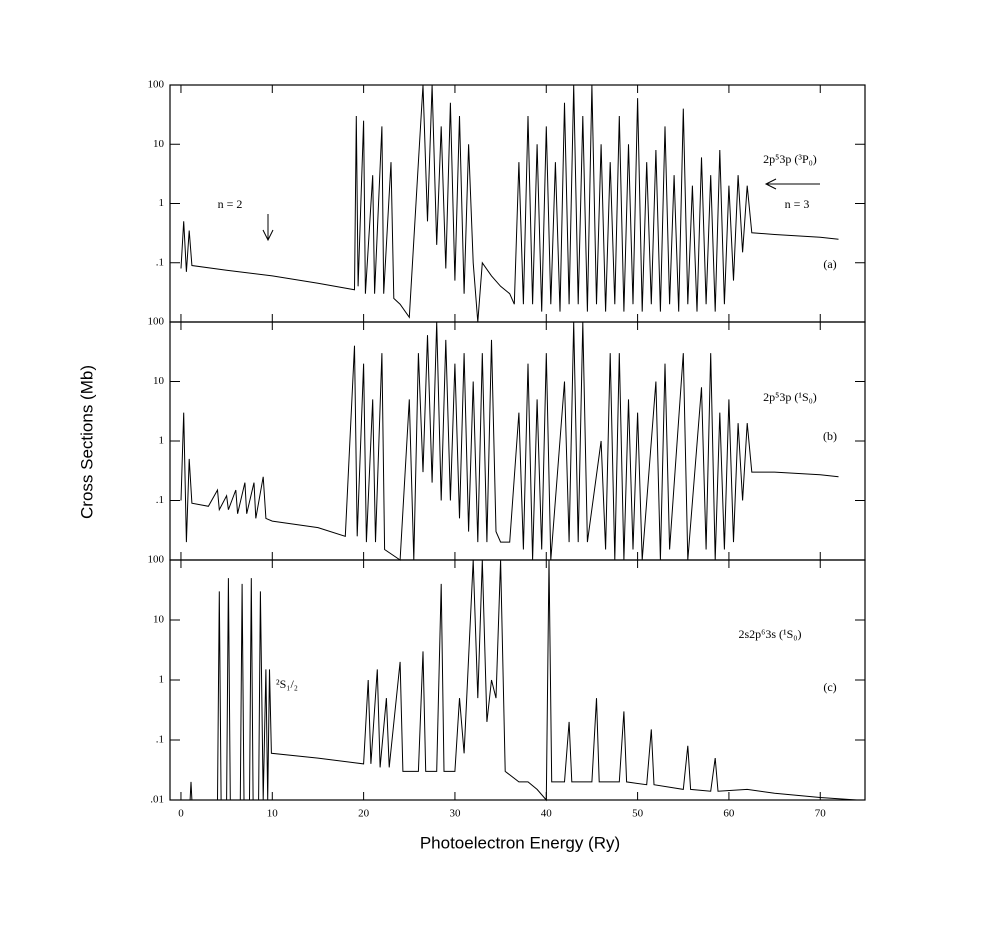 The width and height of the screenshot is (981, 926). Describe the element at coordinates (829, 687) in the screenshot. I see `annotation: (c)` at that location.